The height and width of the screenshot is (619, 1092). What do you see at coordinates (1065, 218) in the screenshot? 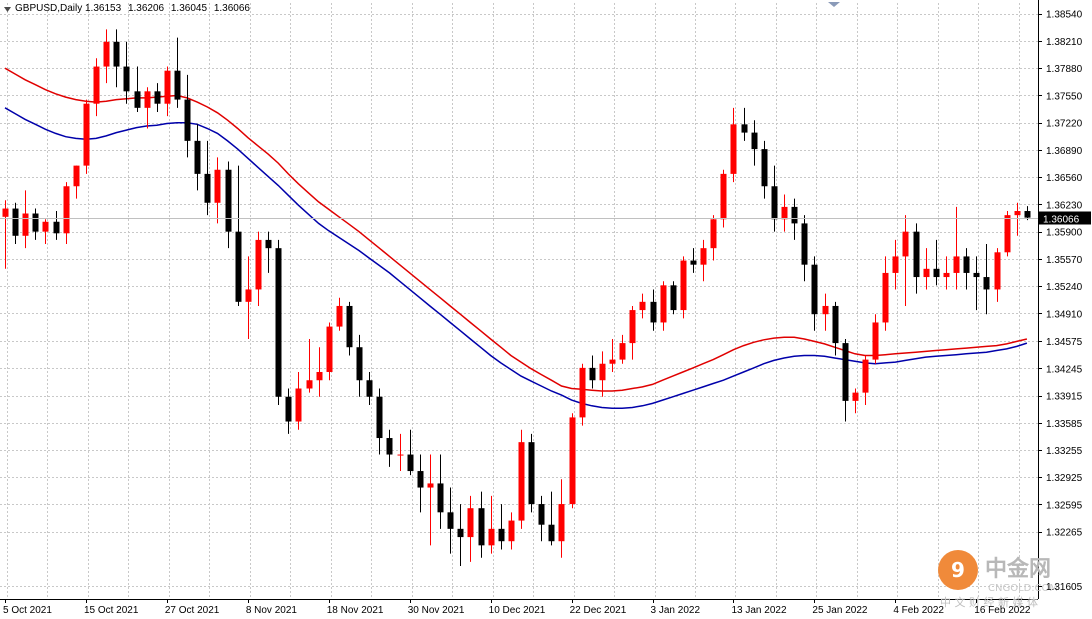
I see `current-price-label-bg` at bounding box center [1065, 218].